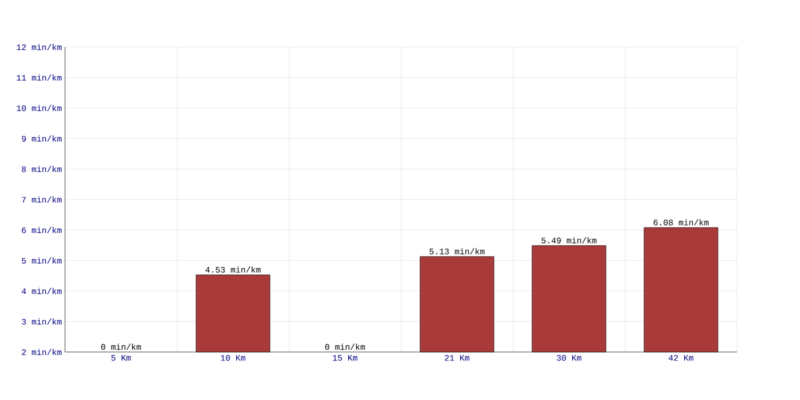  Describe the element at coordinates (232, 269) in the screenshot. I see `data-label: 4.53 min/km` at that location.